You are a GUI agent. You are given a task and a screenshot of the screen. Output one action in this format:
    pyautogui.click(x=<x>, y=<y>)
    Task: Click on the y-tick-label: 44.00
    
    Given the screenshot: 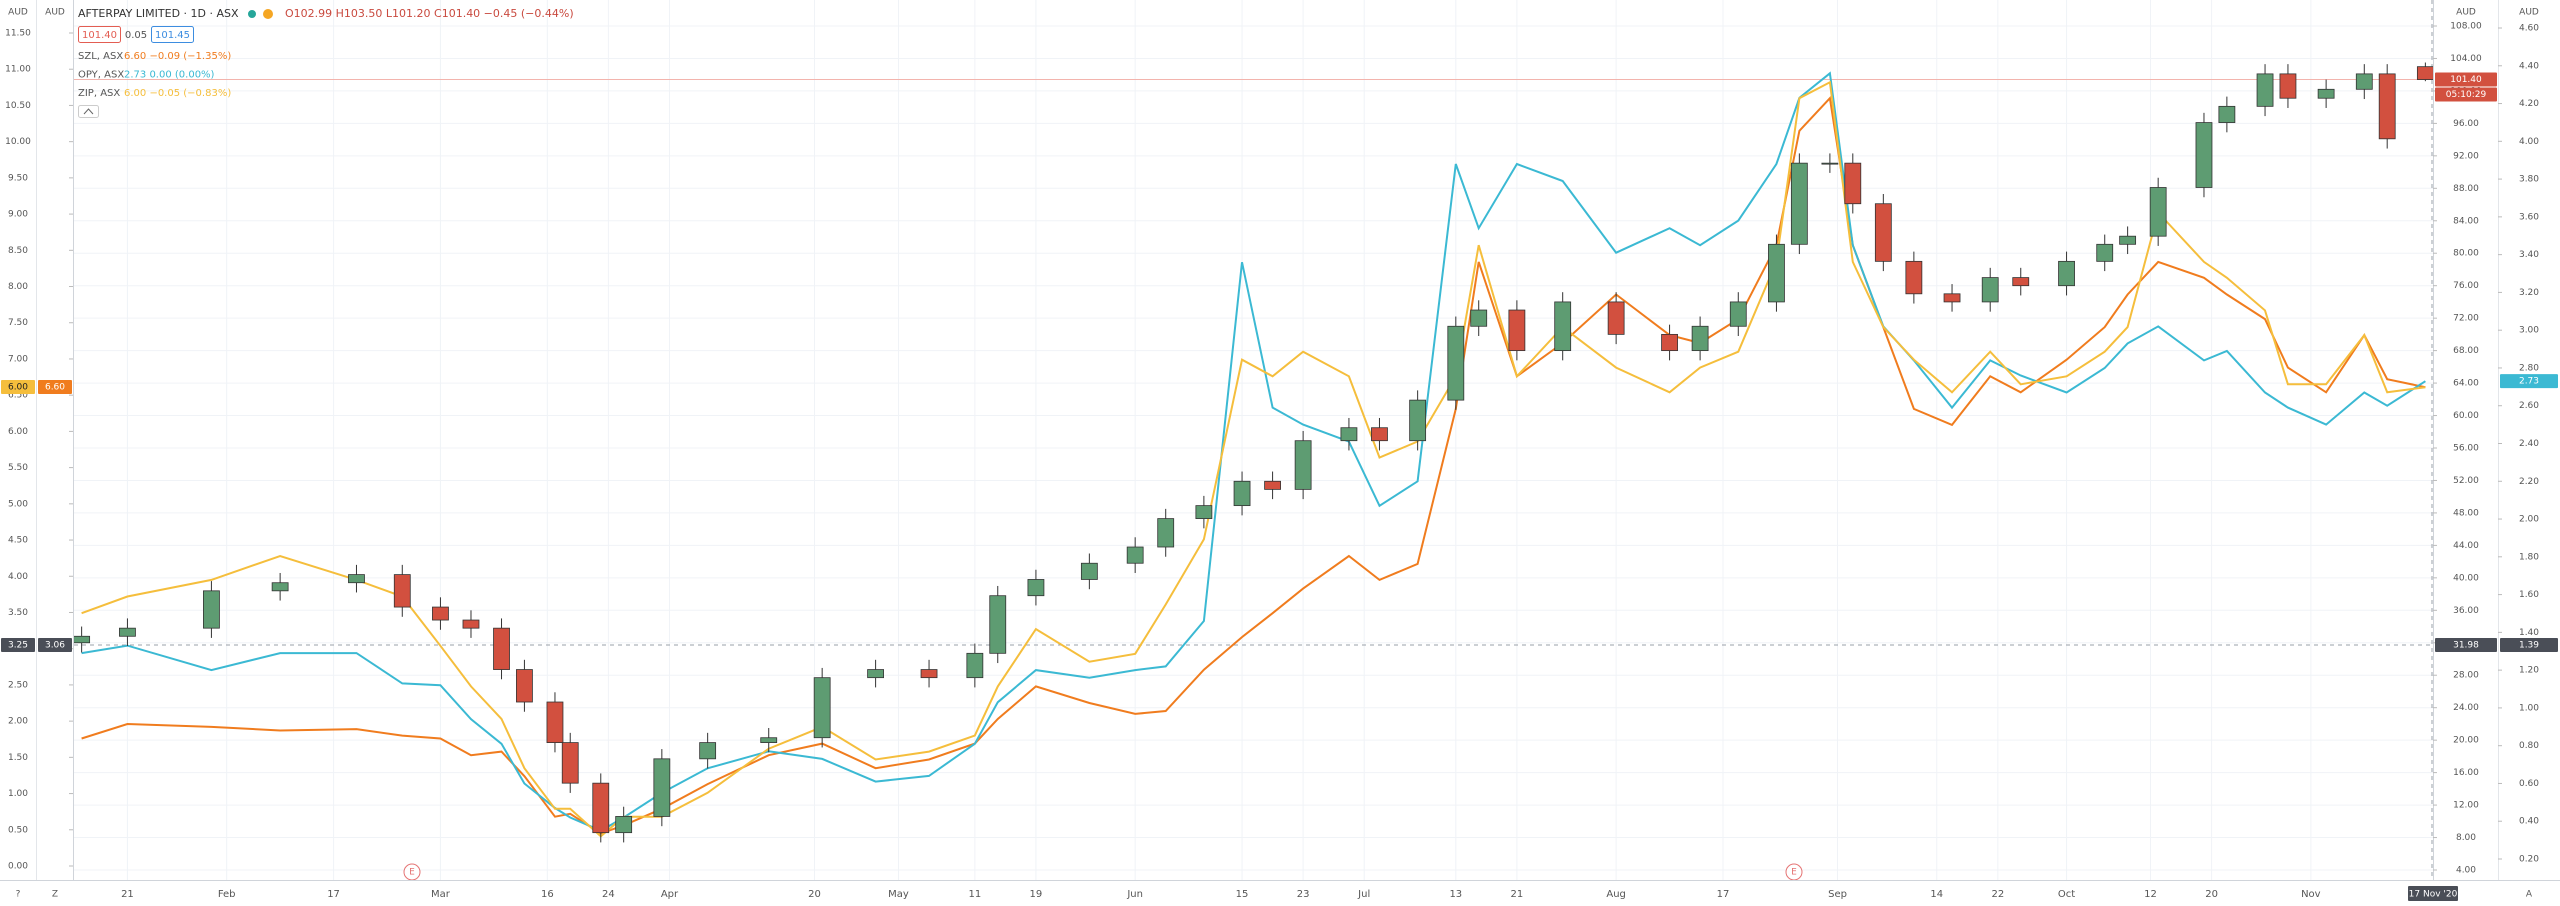 What is the action you would take?
    pyautogui.click(x=2466, y=546)
    